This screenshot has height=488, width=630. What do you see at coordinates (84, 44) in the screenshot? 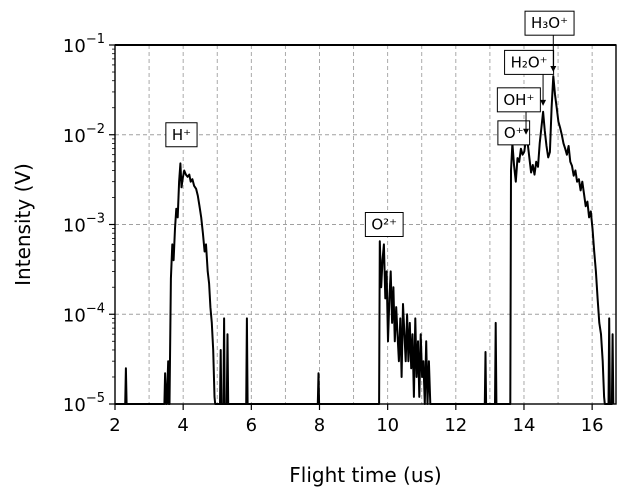
I see `y-tick-label: 10⁻¹` at bounding box center [84, 44].